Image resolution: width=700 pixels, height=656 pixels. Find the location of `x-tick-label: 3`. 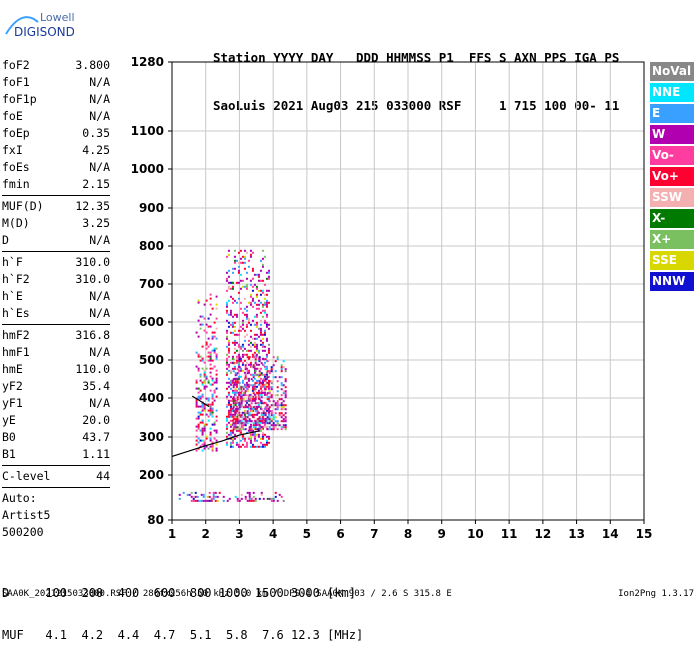

x-tick-label: 3 is located at coordinates (239, 534).